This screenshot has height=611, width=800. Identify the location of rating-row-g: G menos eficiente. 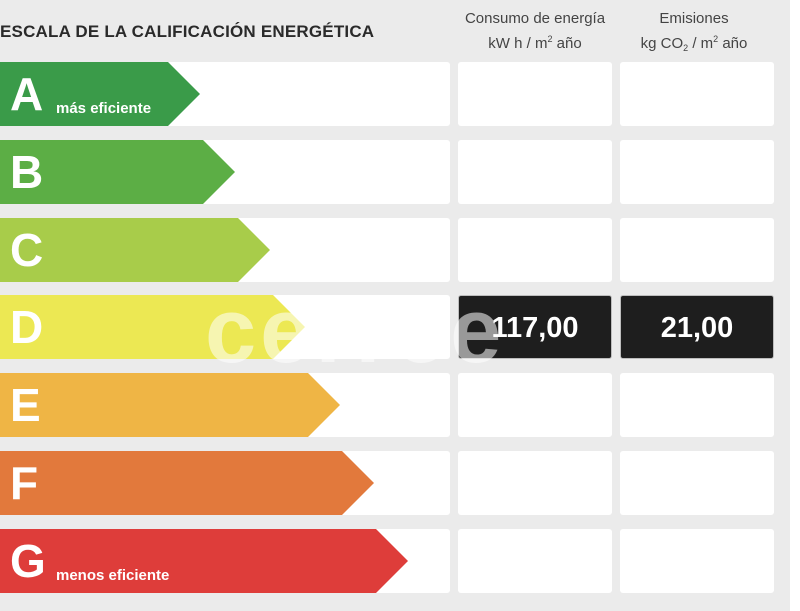
(400, 561).